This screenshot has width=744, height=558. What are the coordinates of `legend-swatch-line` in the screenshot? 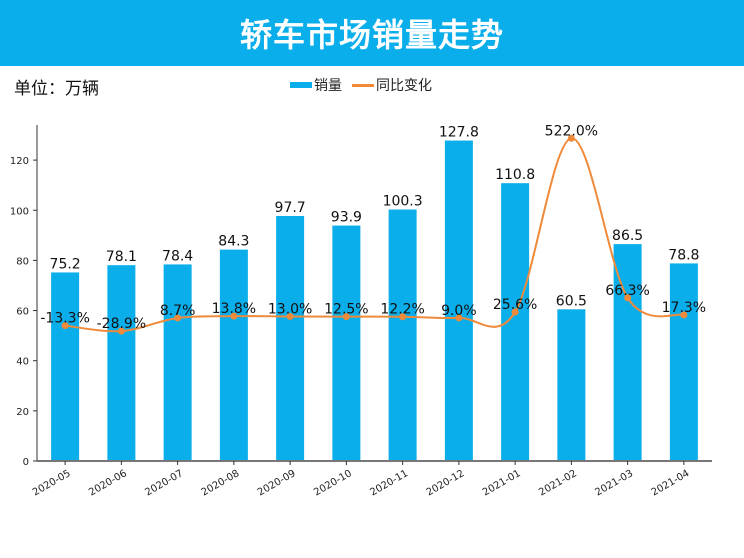 It's located at (363, 85).